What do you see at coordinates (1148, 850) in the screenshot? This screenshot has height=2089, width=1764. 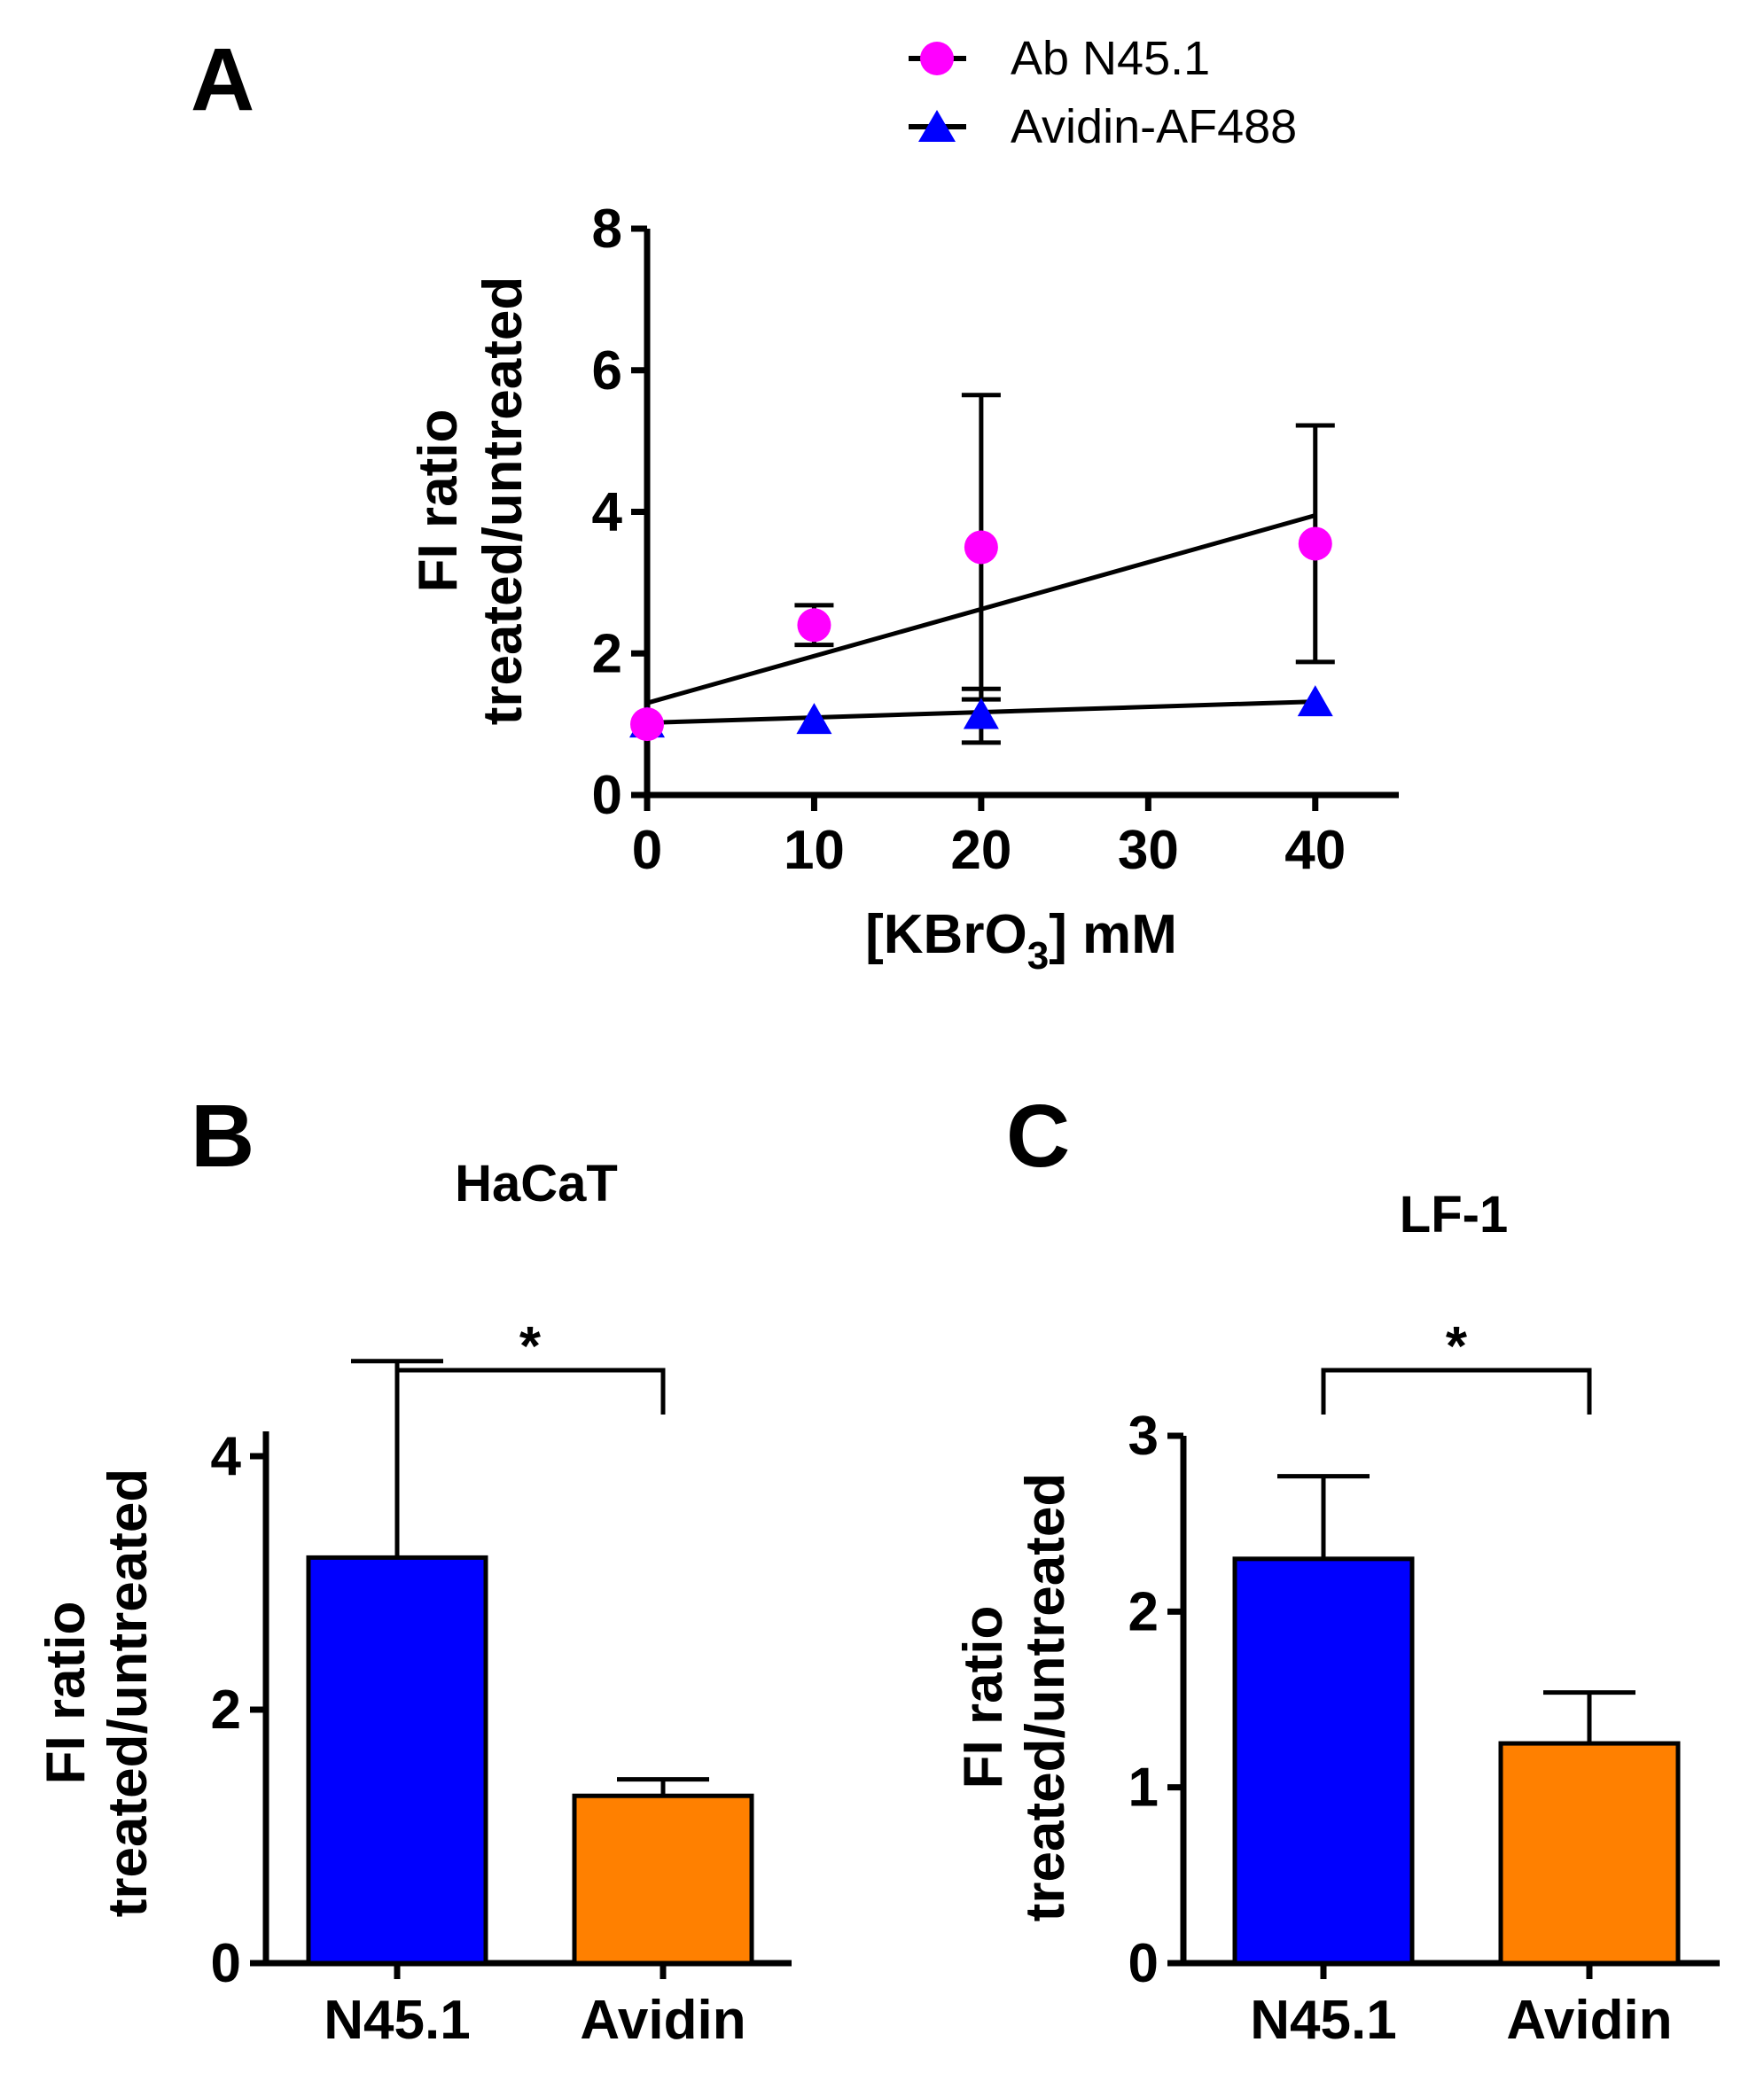 I see `x-tick-label: 30` at bounding box center [1148, 850].